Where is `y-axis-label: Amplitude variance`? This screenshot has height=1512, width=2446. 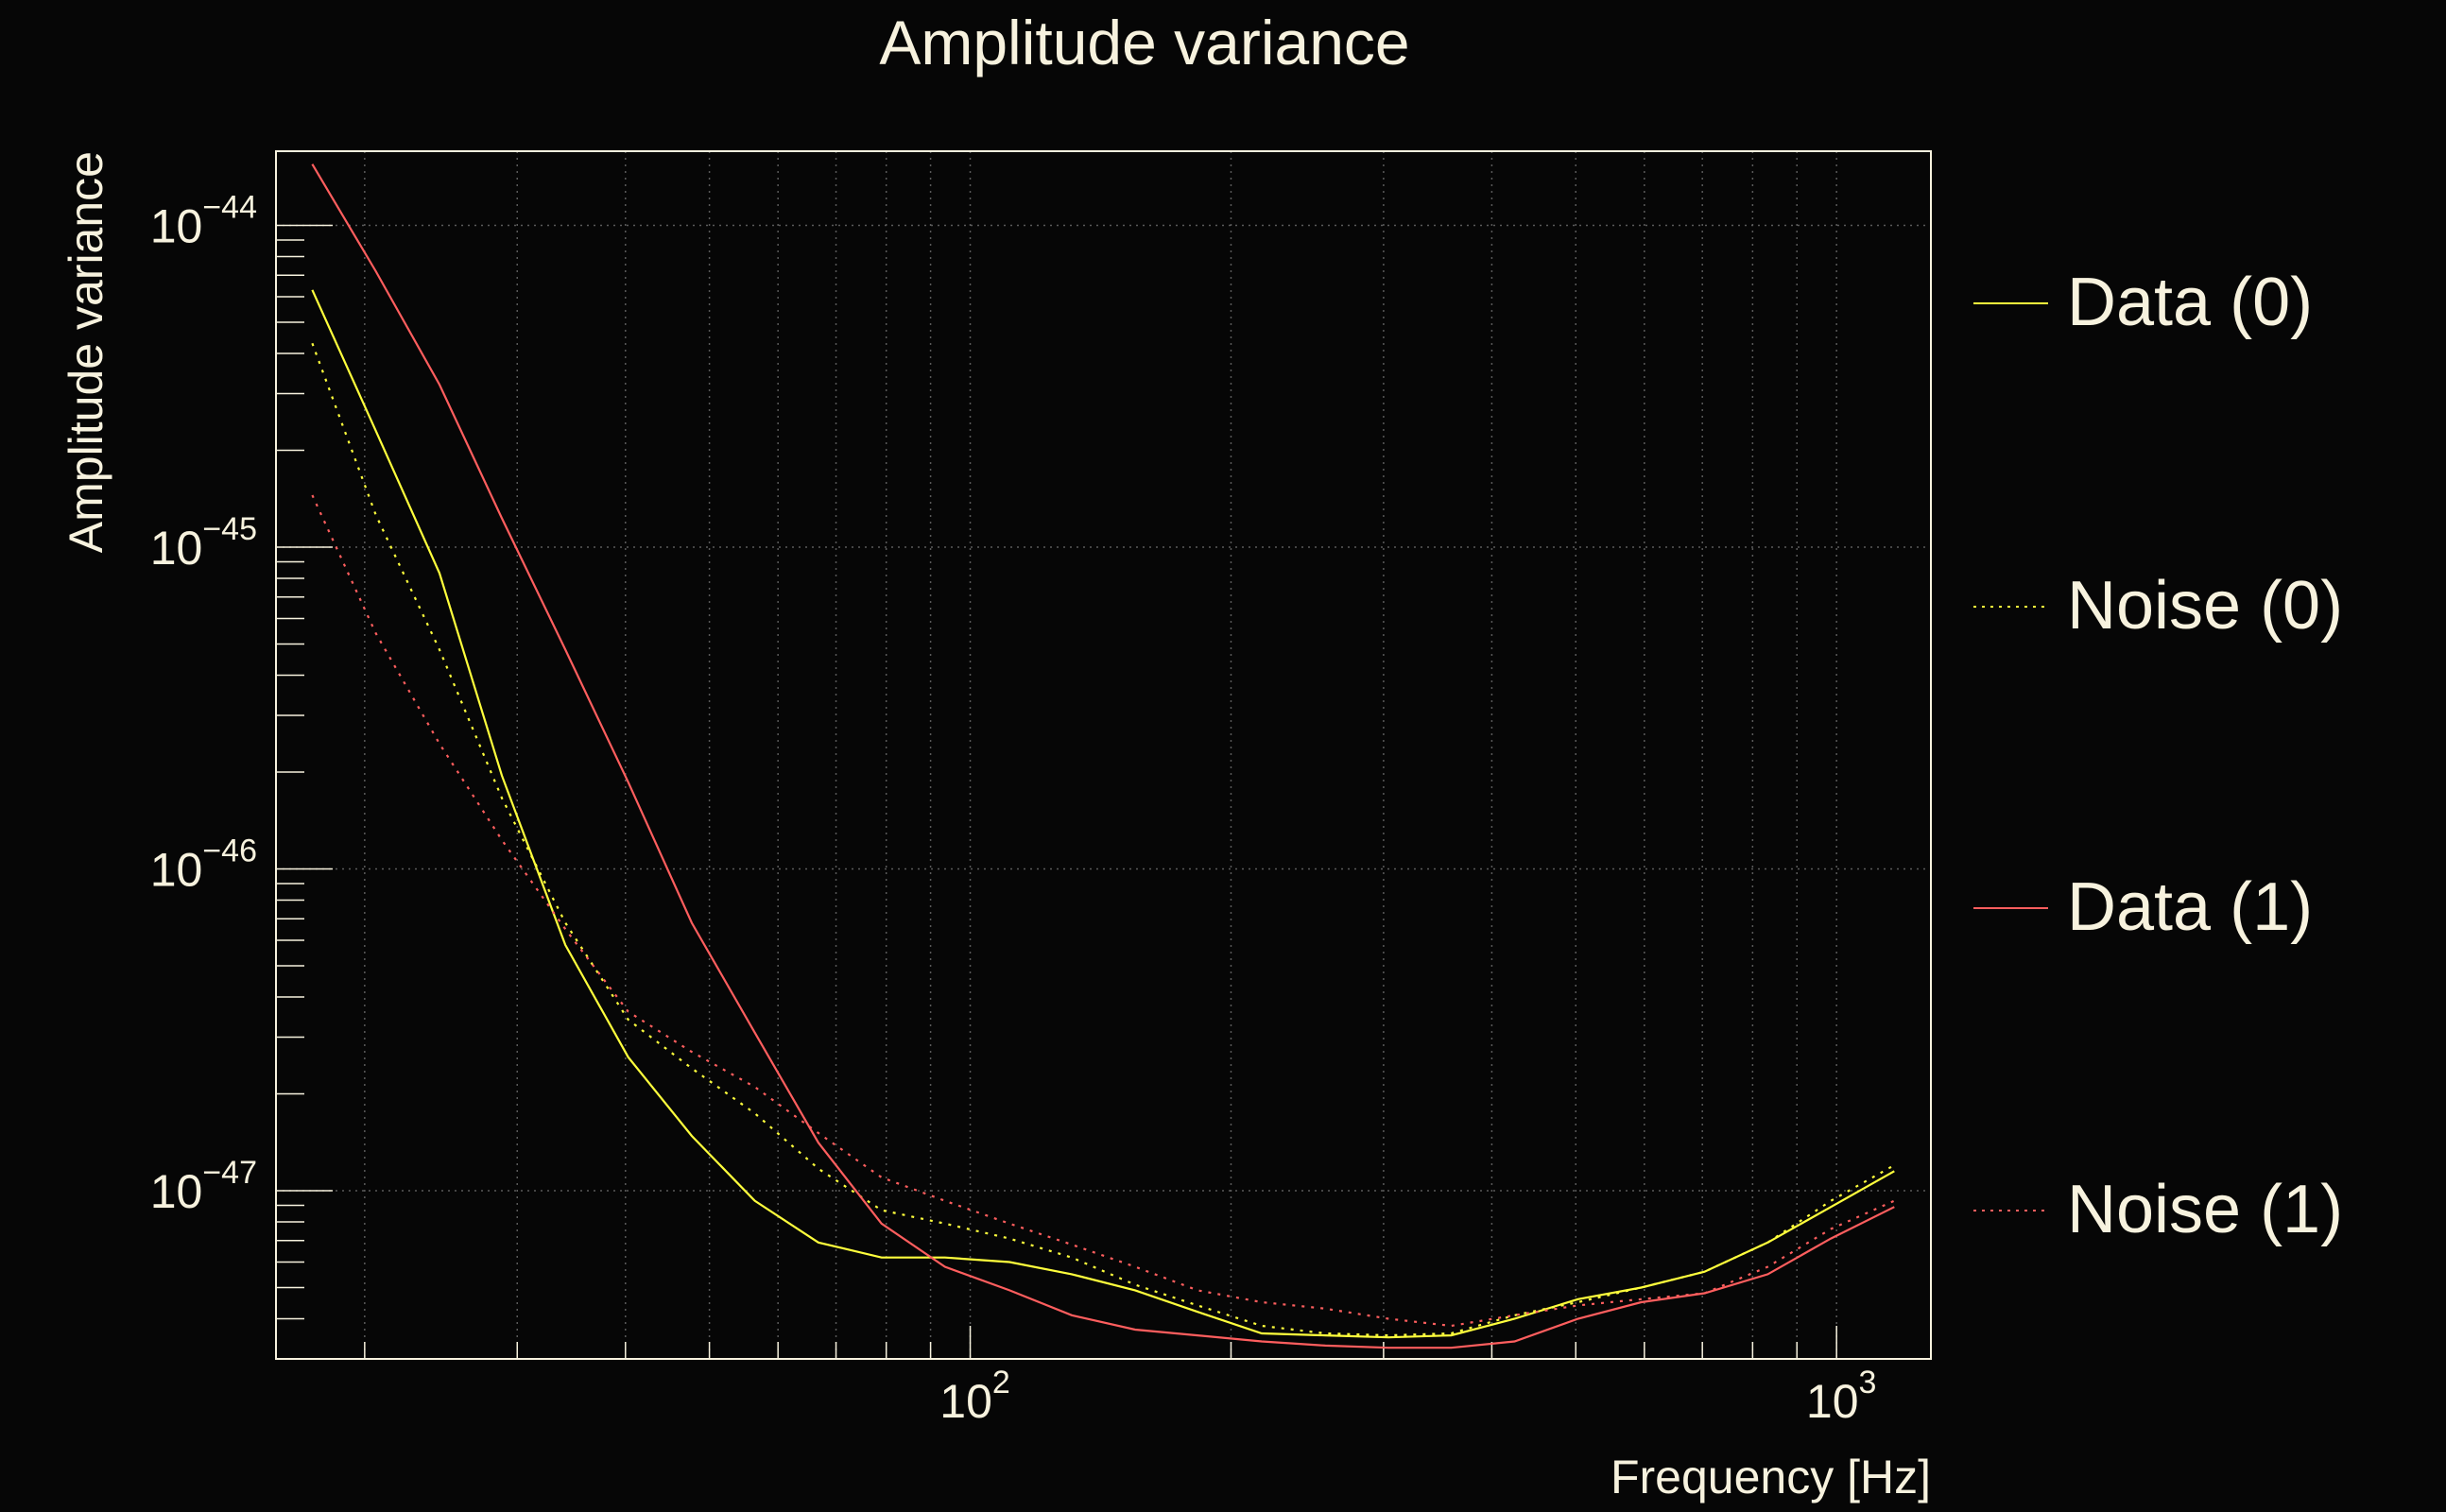 y-axis-label: Amplitude variance is located at coordinates (86, 352).